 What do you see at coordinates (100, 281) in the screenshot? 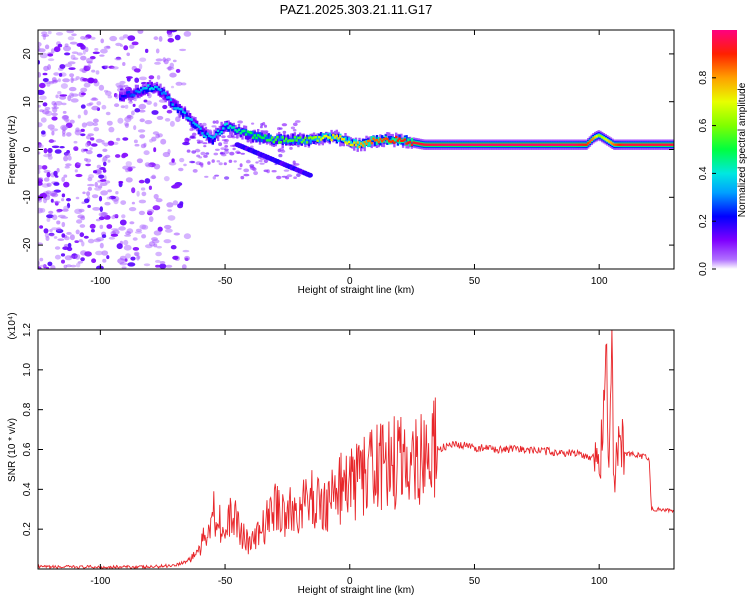
I see `x-tick-label: -100` at bounding box center [100, 281].